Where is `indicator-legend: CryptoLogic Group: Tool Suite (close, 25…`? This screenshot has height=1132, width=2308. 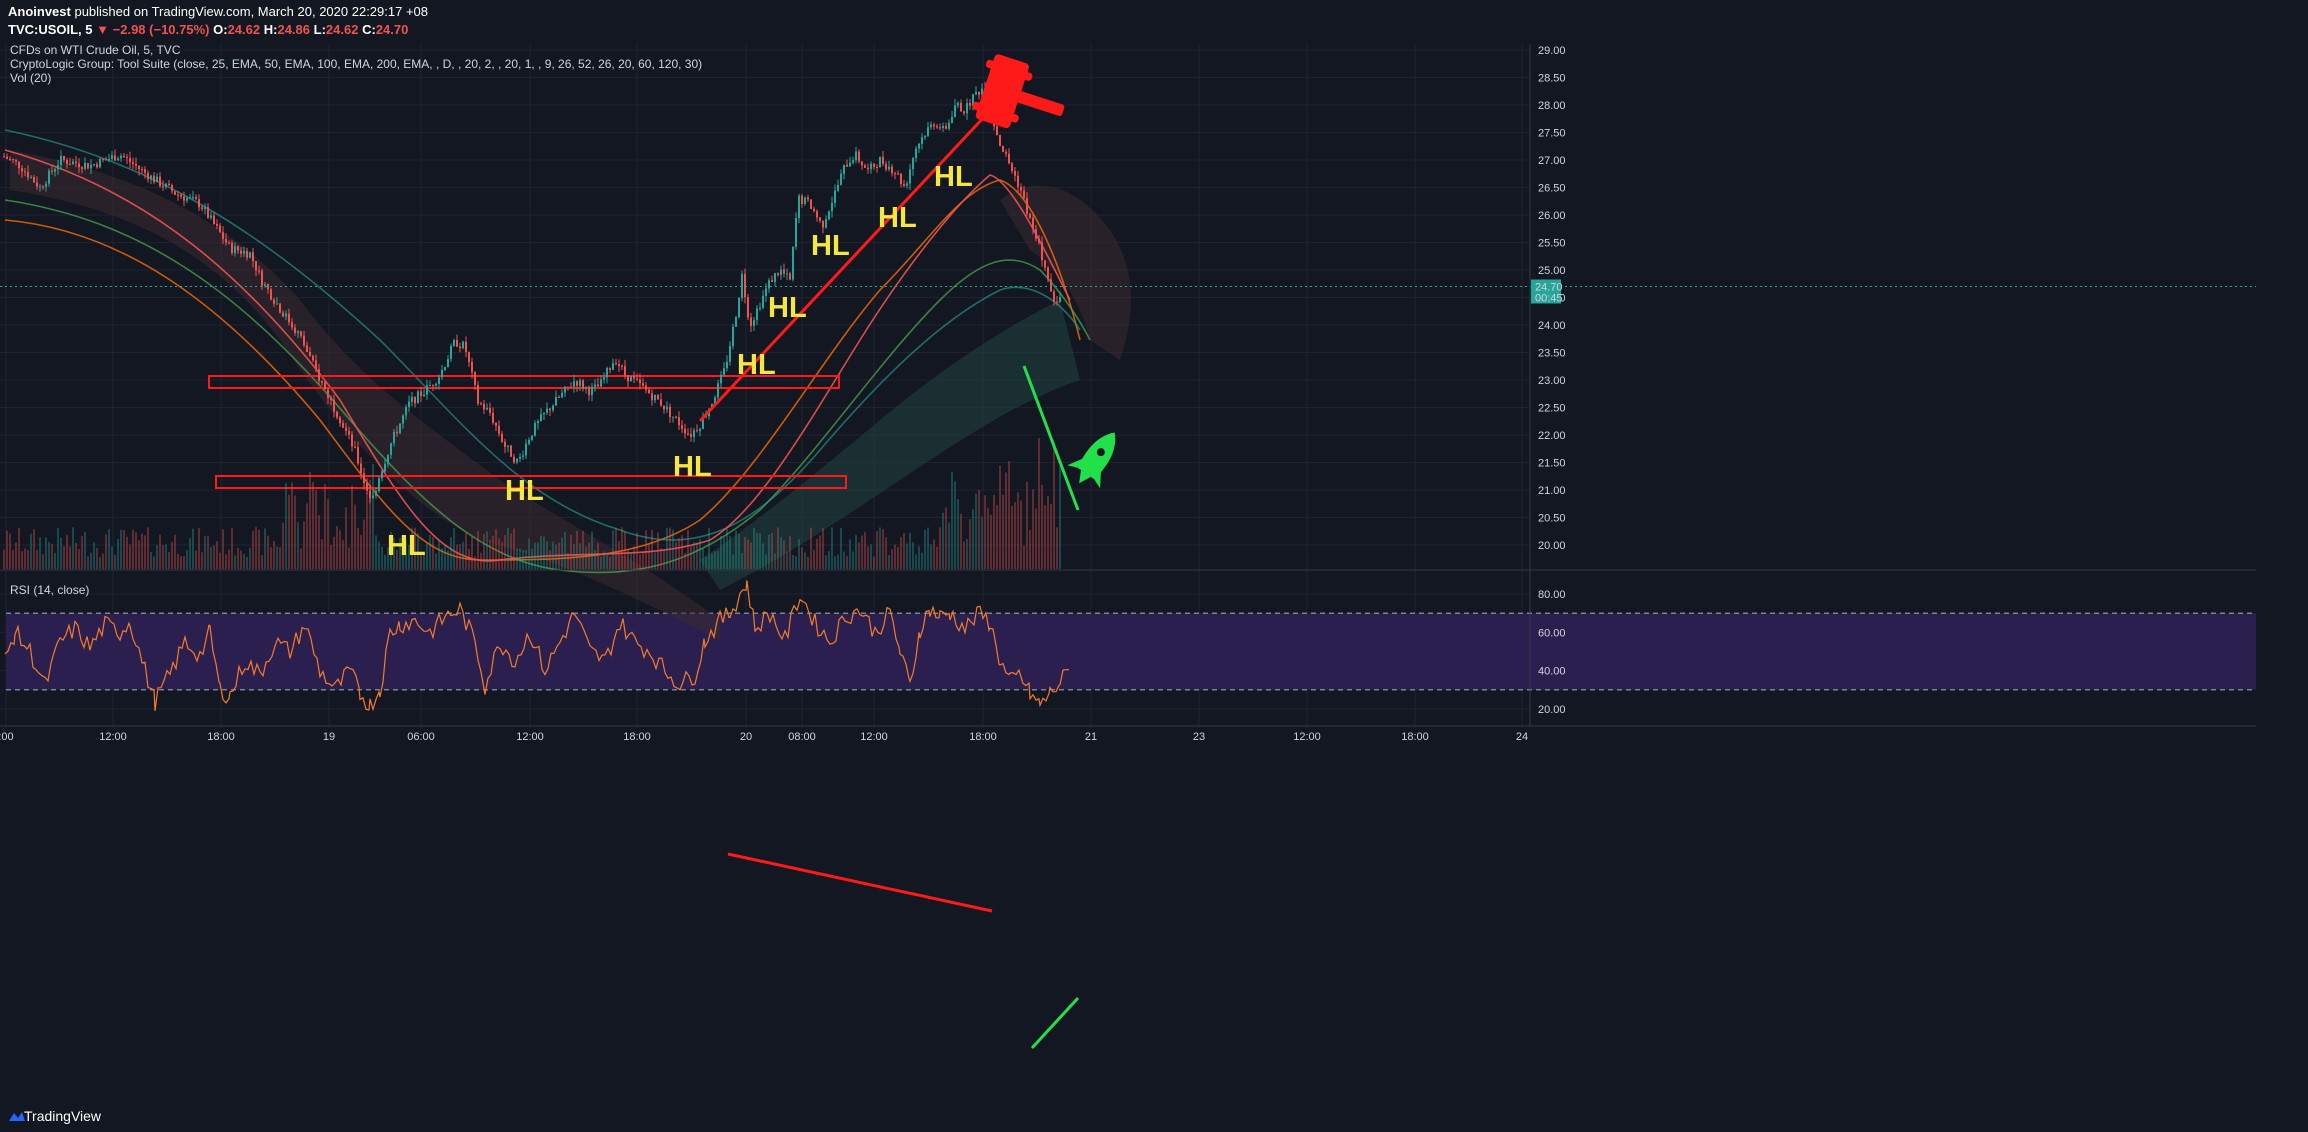 indicator-legend: CryptoLogic Group: Tool Suite (close, 25… is located at coordinates (356, 64).